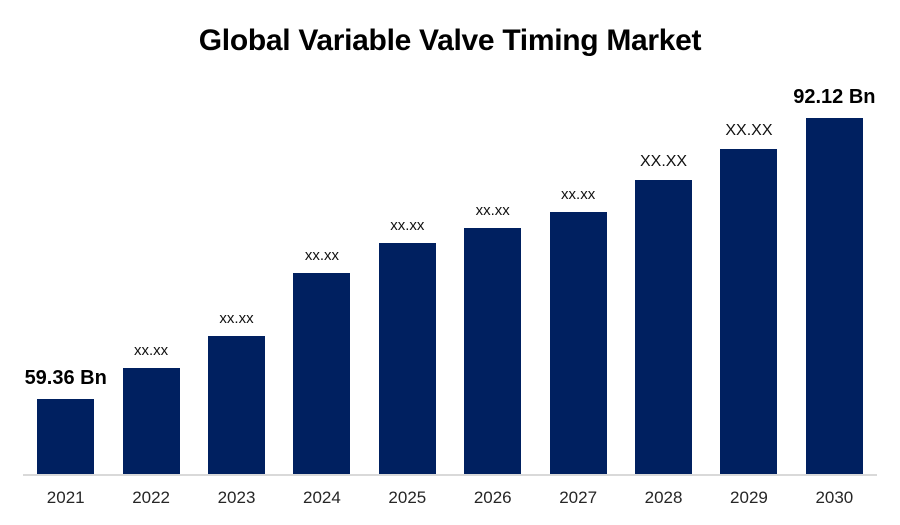  What do you see at coordinates (492, 497) in the screenshot?
I see `category-label-2026: 2026` at bounding box center [492, 497].